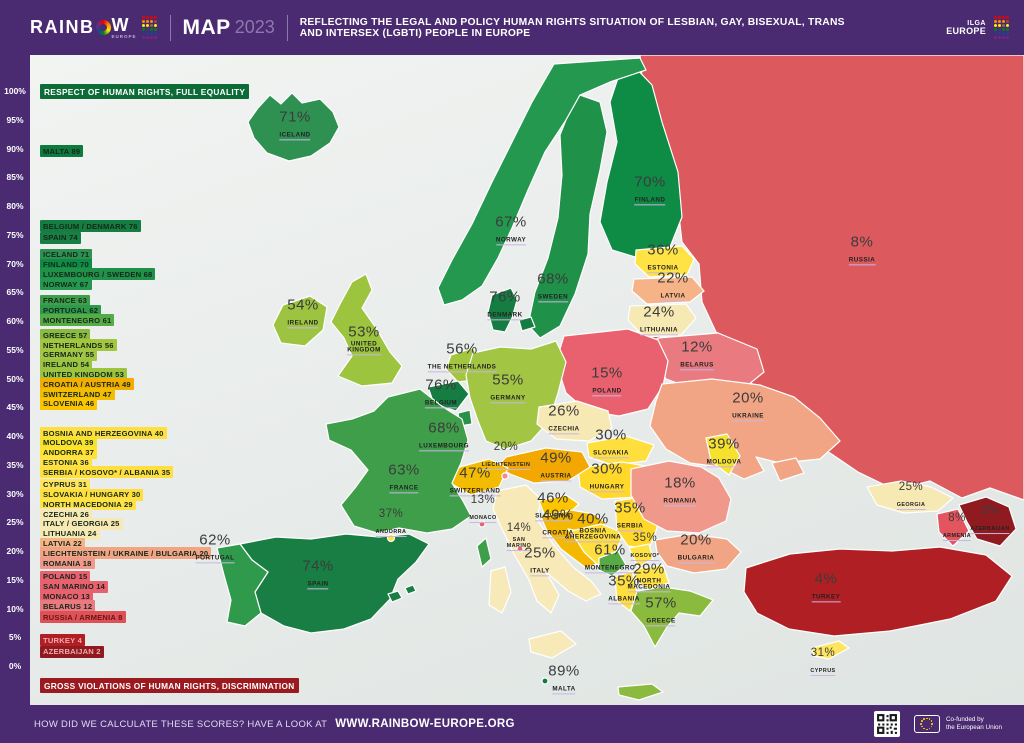 This screenshot has height=743, width=1024. What do you see at coordinates (987, 521) in the screenshot?
I see `country-shape-azerbaijan` at bounding box center [987, 521].